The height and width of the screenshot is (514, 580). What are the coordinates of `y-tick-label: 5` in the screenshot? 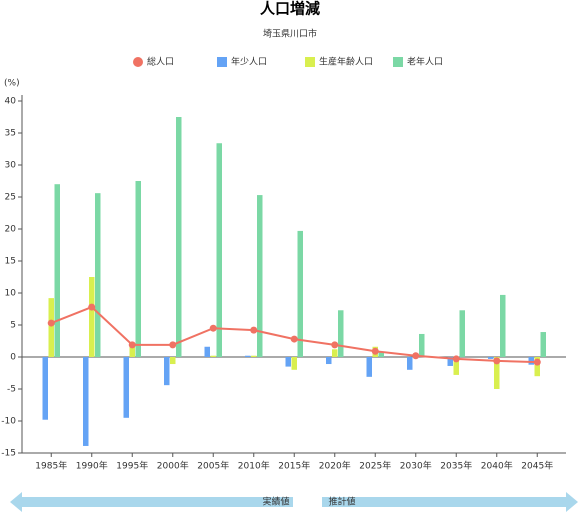 It's located at (13, 326).